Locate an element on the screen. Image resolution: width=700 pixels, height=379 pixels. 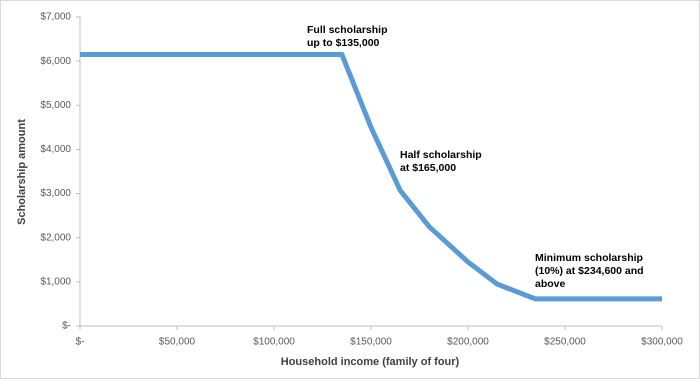
annotation: at $165,000 is located at coordinates (428, 168).